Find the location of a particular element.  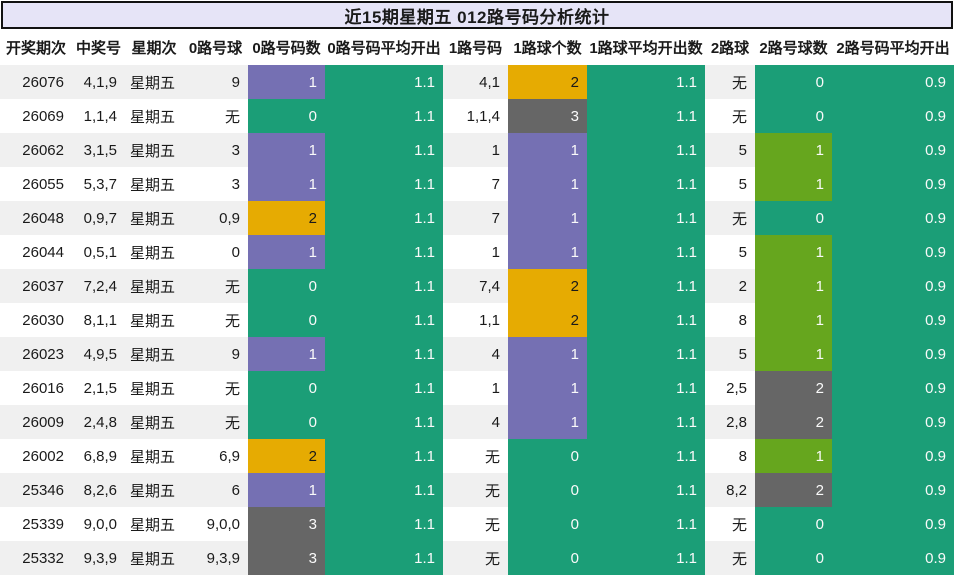

winning-numbers-cell: 4,1,9 is located at coordinates (98, 82).